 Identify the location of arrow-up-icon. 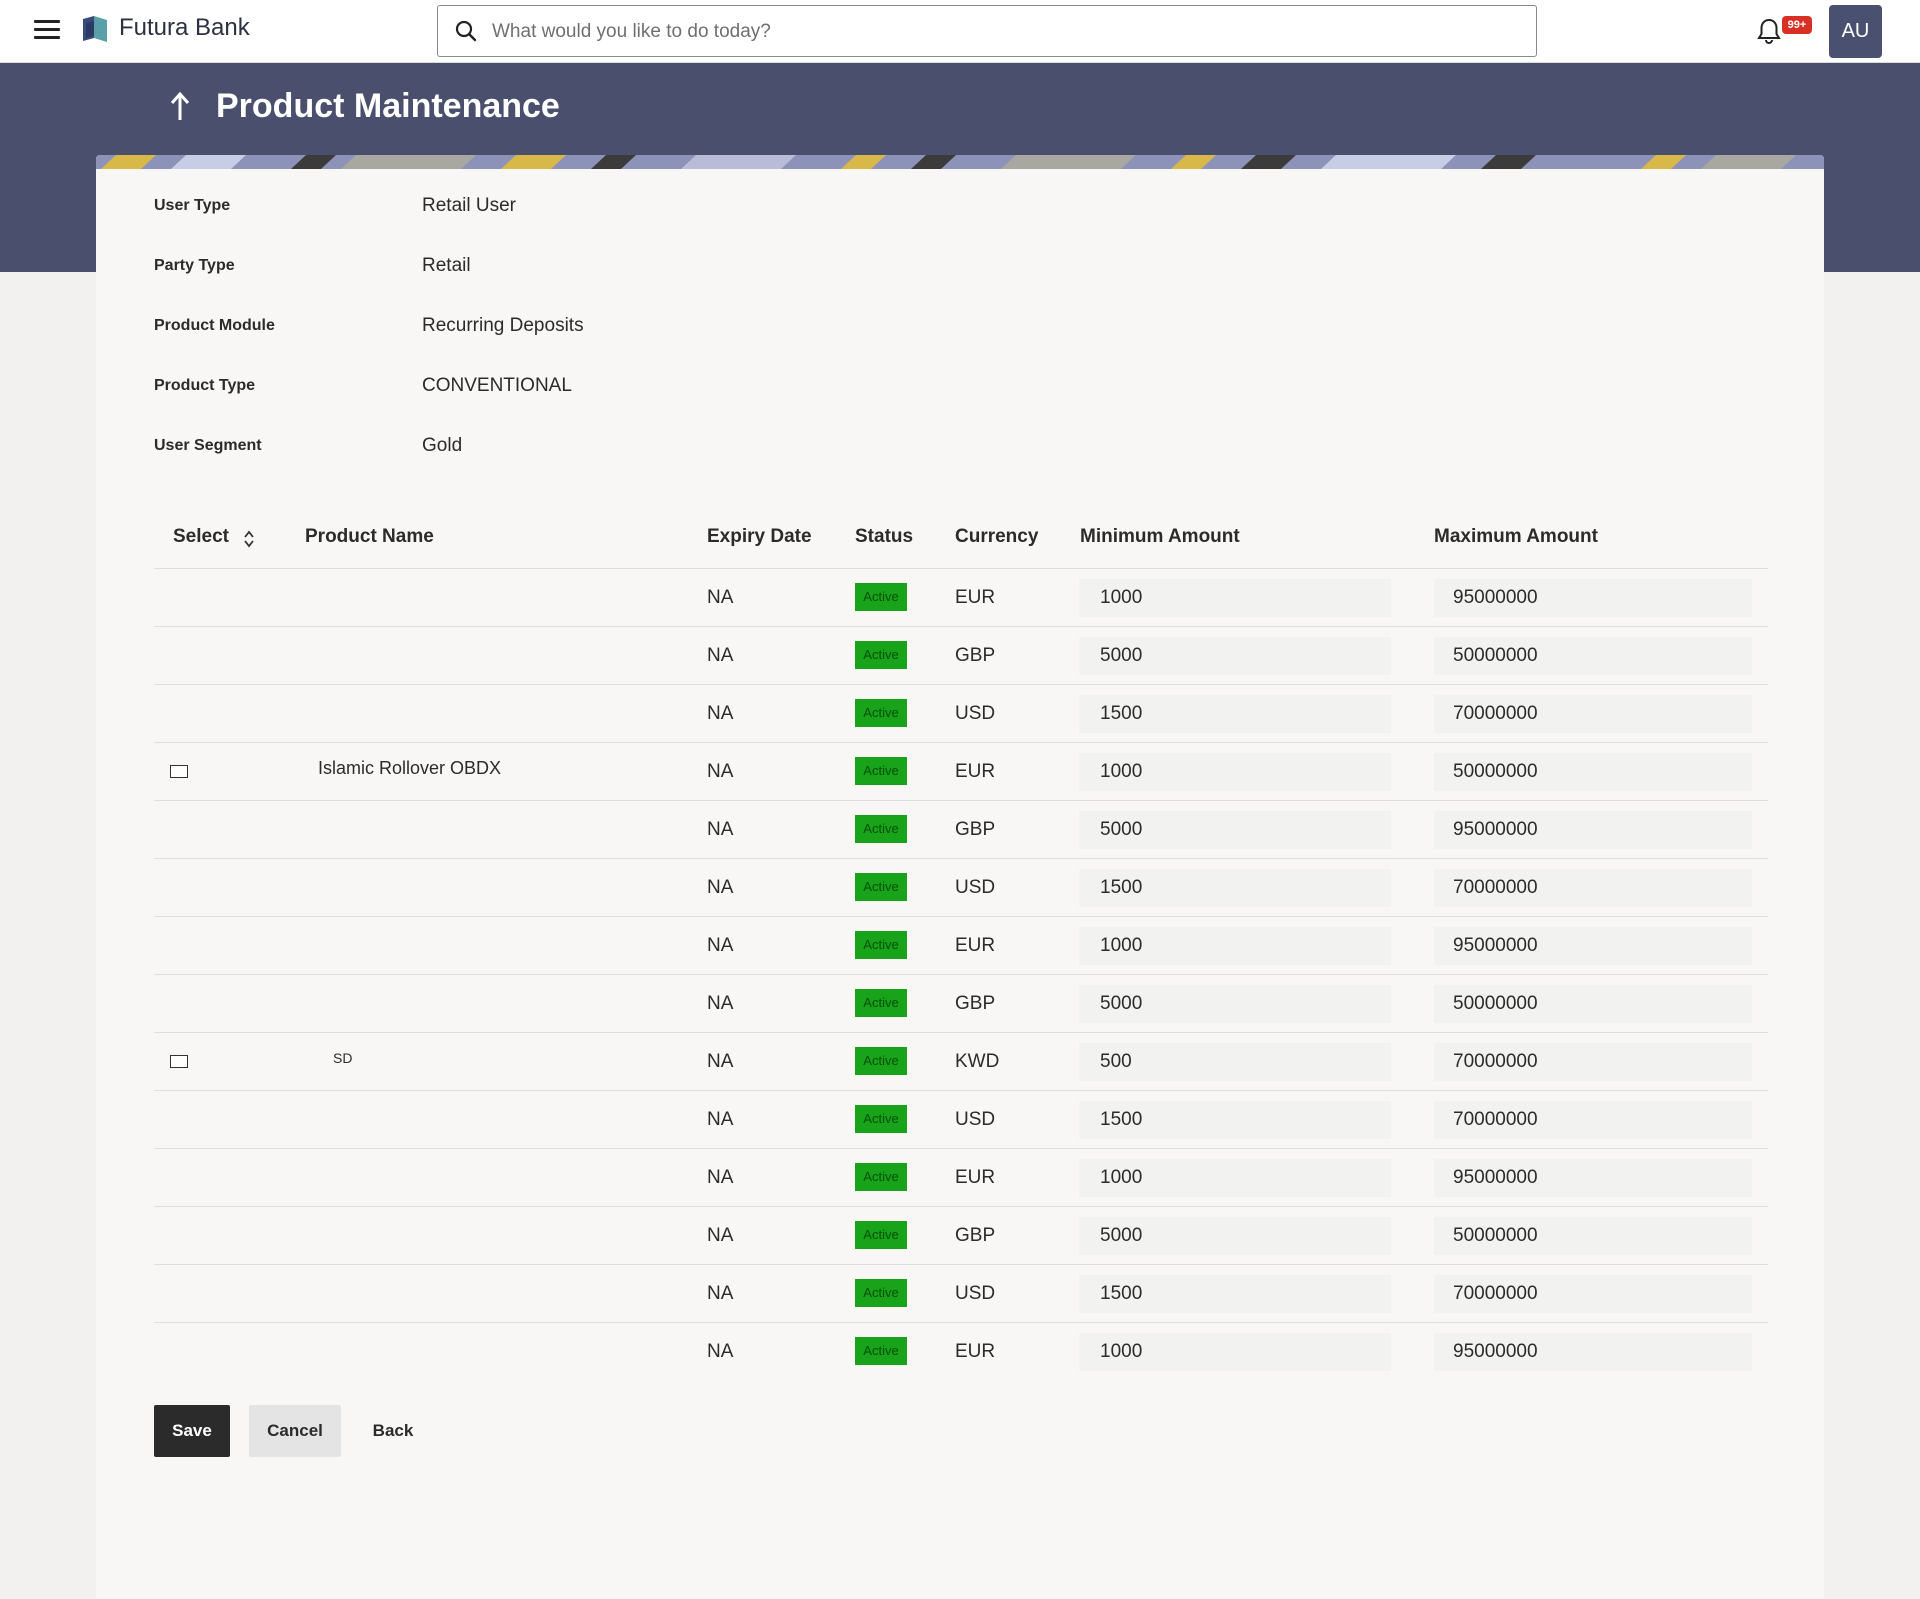
(180, 107).